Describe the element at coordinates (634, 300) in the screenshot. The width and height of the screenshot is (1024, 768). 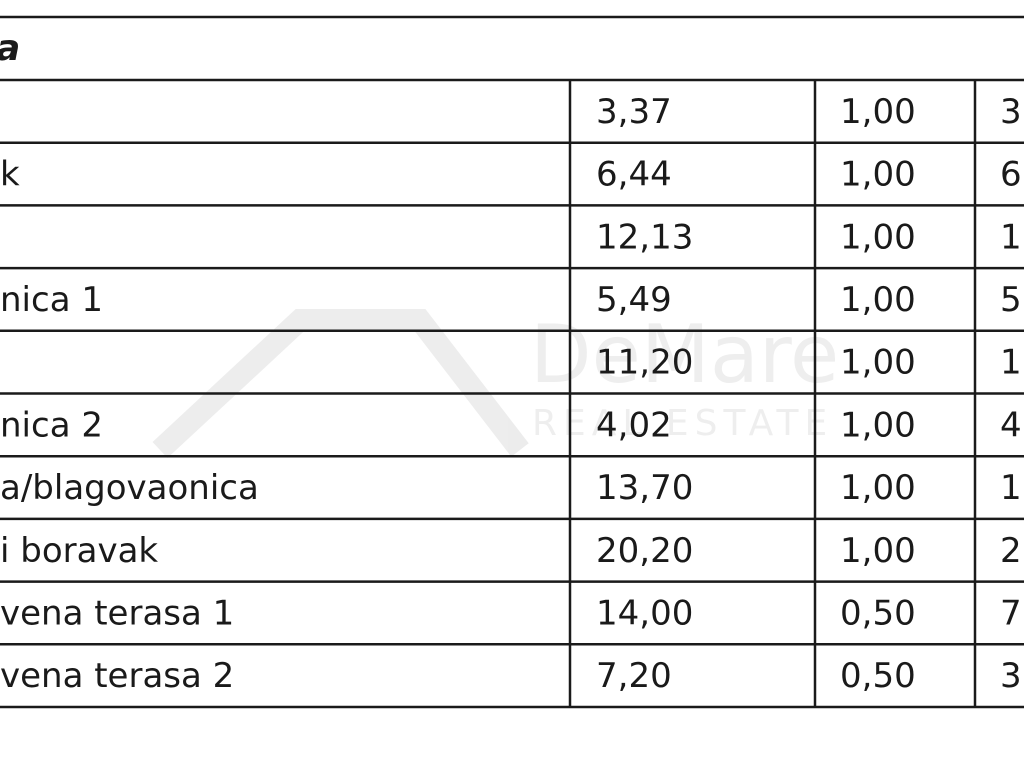
I see `cell-value: 5,49` at that location.